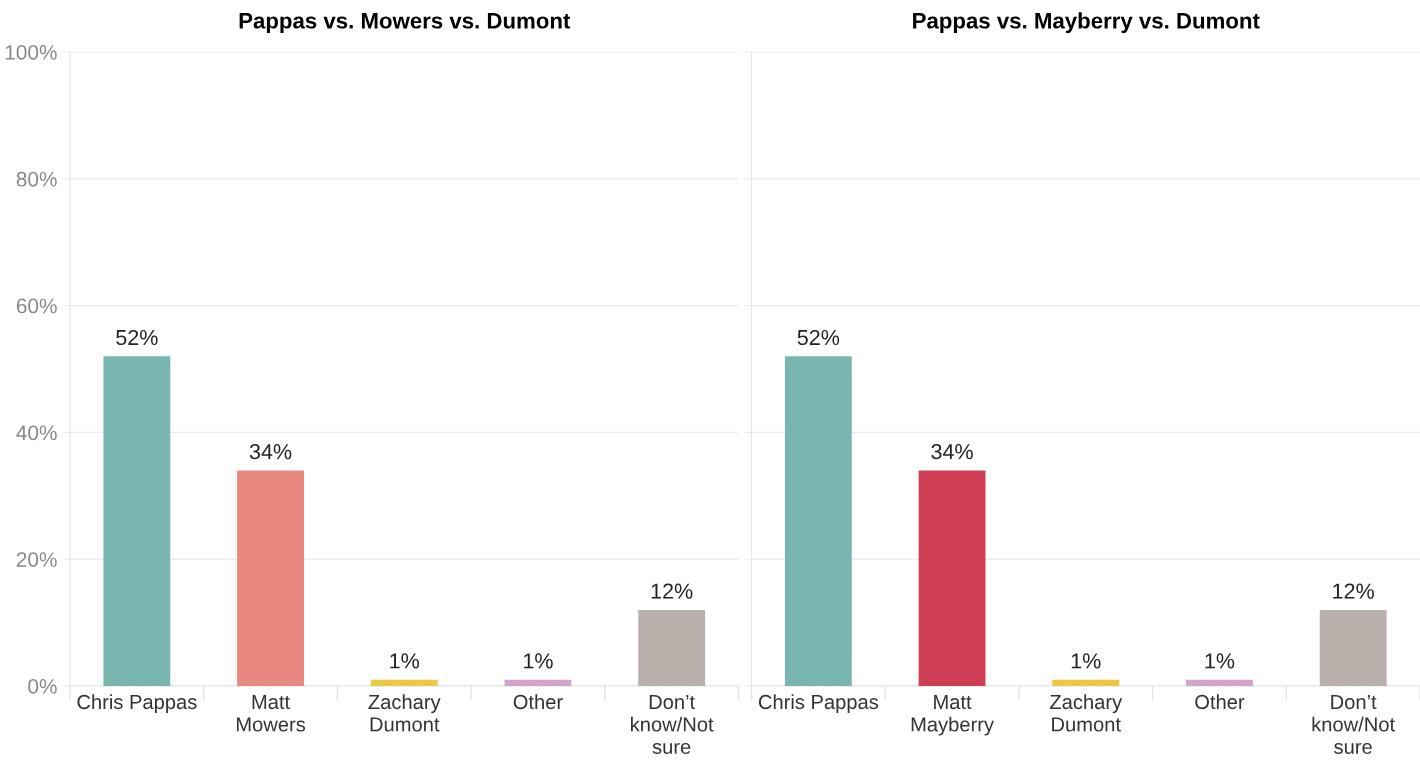 The width and height of the screenshot is (1420, 771). I want to click on y-tick-label: 60%, so click(36, 306).